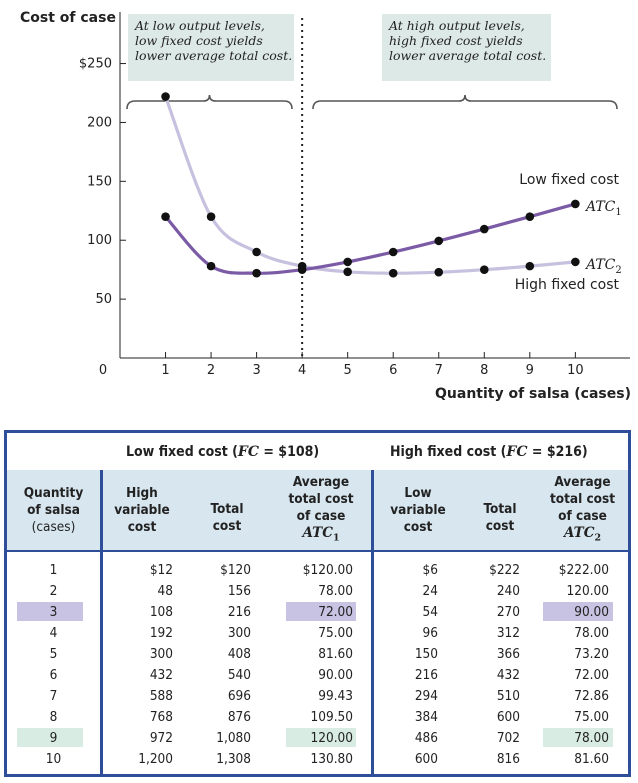  I want to click on header-atc1: Average total cost of case ATC1, so click(321, 510).